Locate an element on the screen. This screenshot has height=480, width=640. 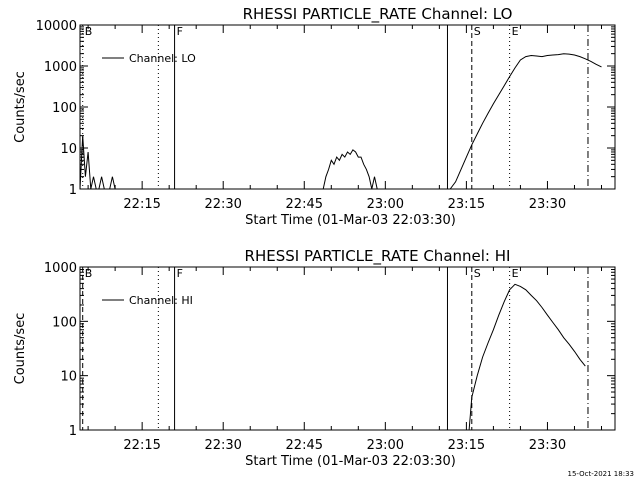
legend-label: Channel: LO is located at coordinates (162, 58).